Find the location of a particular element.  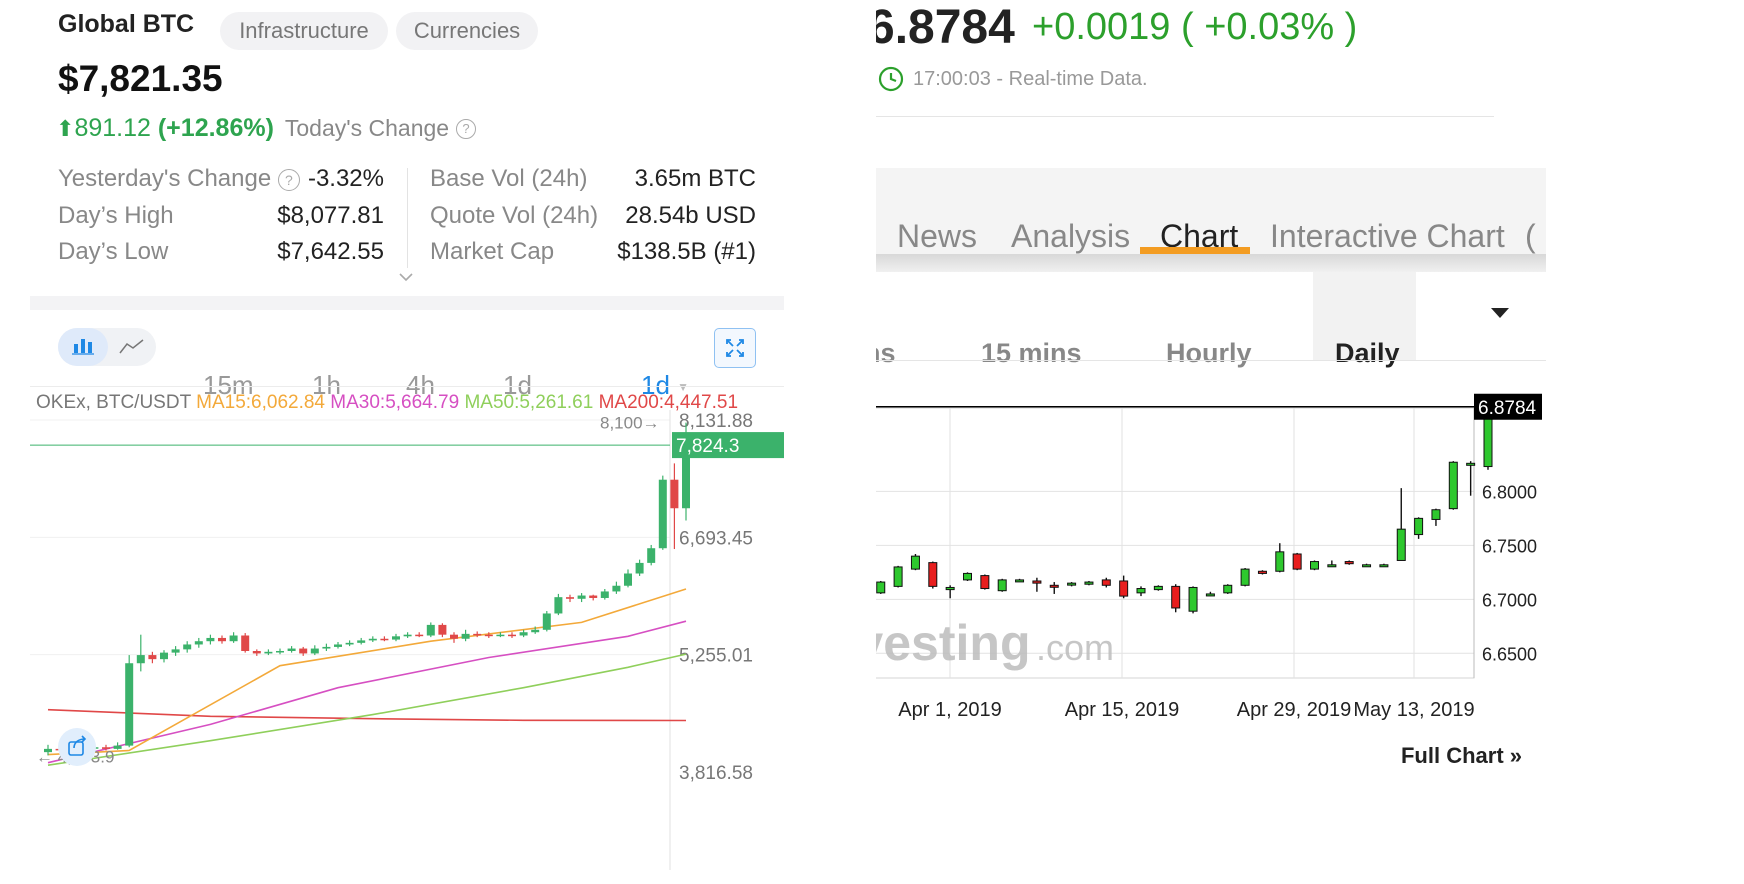

y-tick-label: 5,255.01 is located at coordinates (716, 656).